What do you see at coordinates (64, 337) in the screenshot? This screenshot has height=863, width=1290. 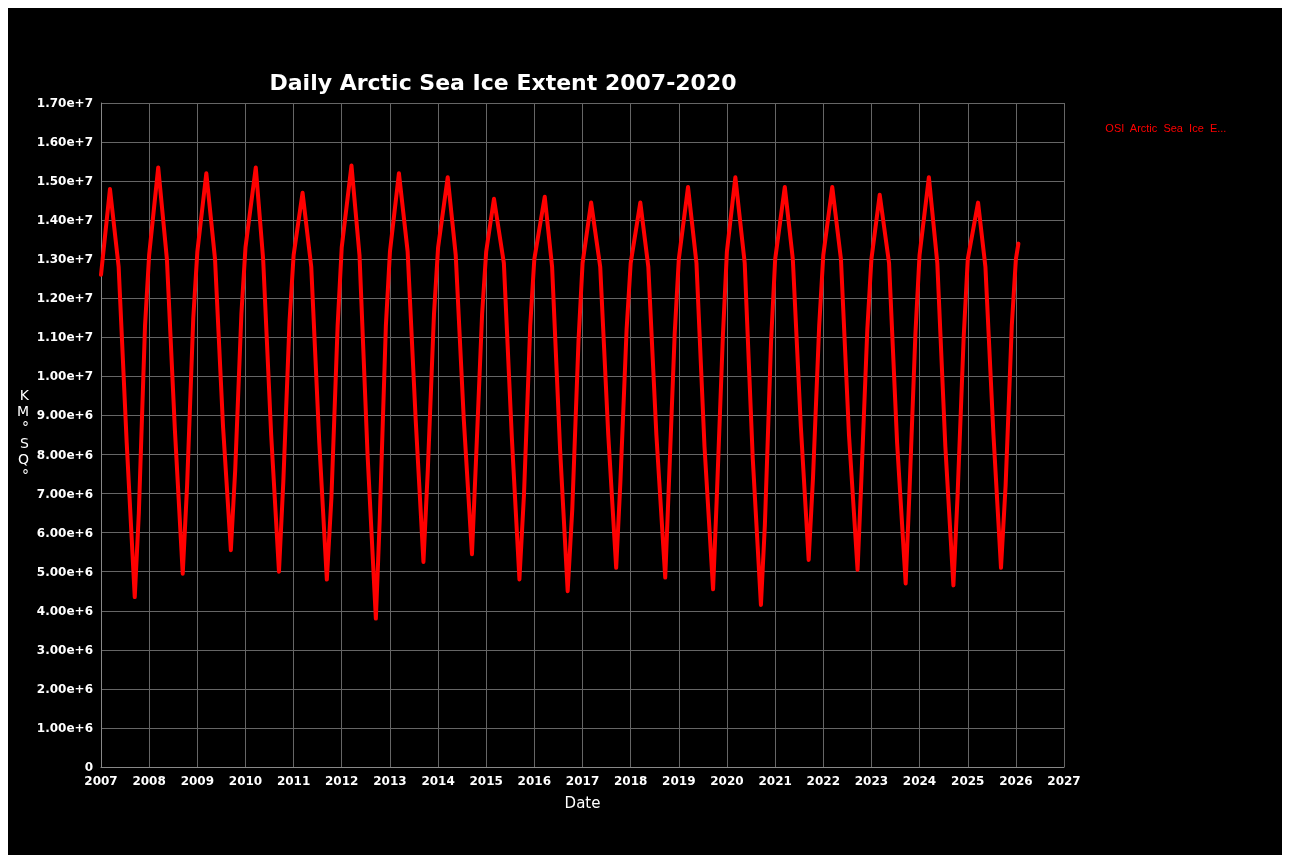 I see `y-tick-label: 1.10e+7` at bounding box center [64, 337].